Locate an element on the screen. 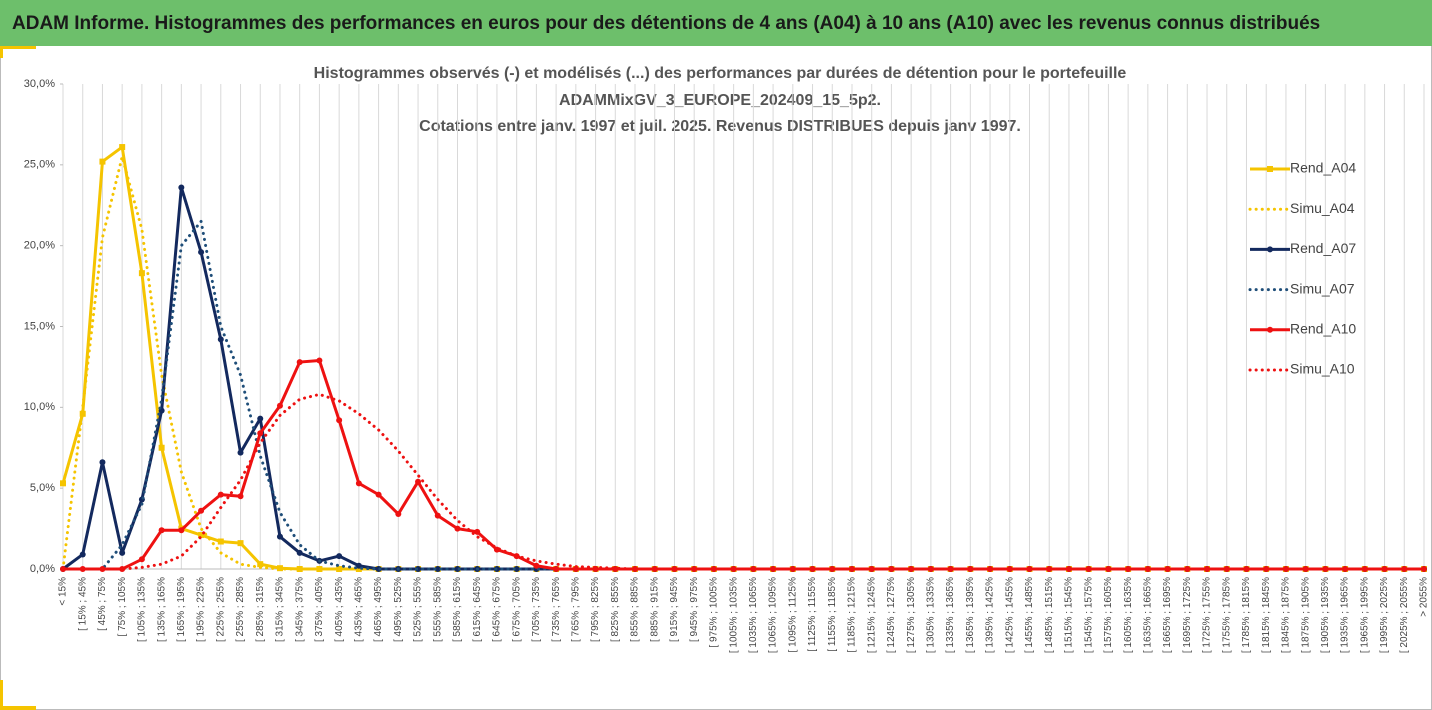 Image resolution: width=1432 pixels, height=710 pixels. x-tick-label: [ 1665% ; 1695% is located at coordinates (1167, 615).